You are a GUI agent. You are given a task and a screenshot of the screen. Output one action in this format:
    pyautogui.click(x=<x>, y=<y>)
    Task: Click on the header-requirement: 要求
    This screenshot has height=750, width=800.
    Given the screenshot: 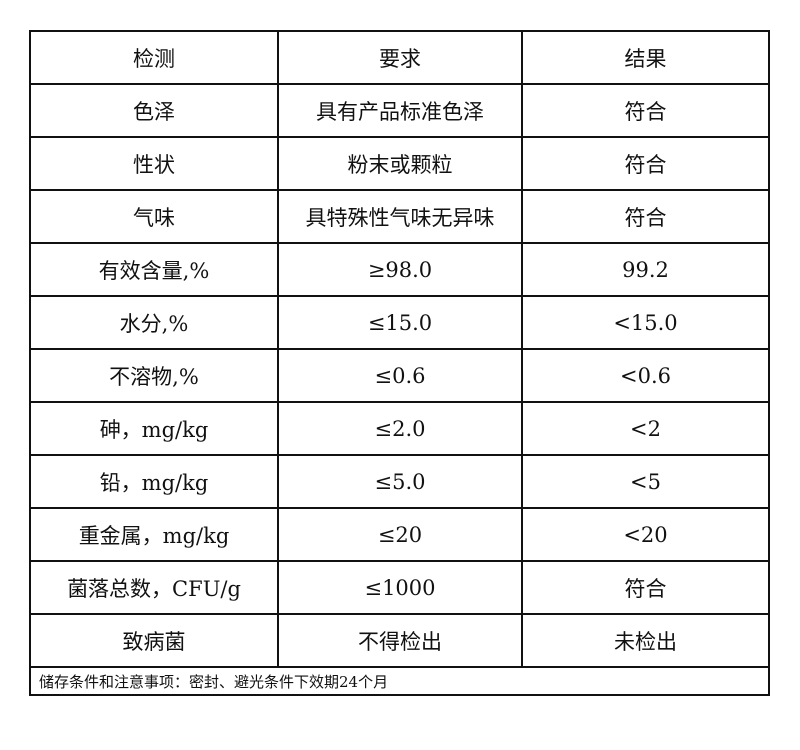 What is the action you would take?
    pyautogui.click(x=400, y=57)
    